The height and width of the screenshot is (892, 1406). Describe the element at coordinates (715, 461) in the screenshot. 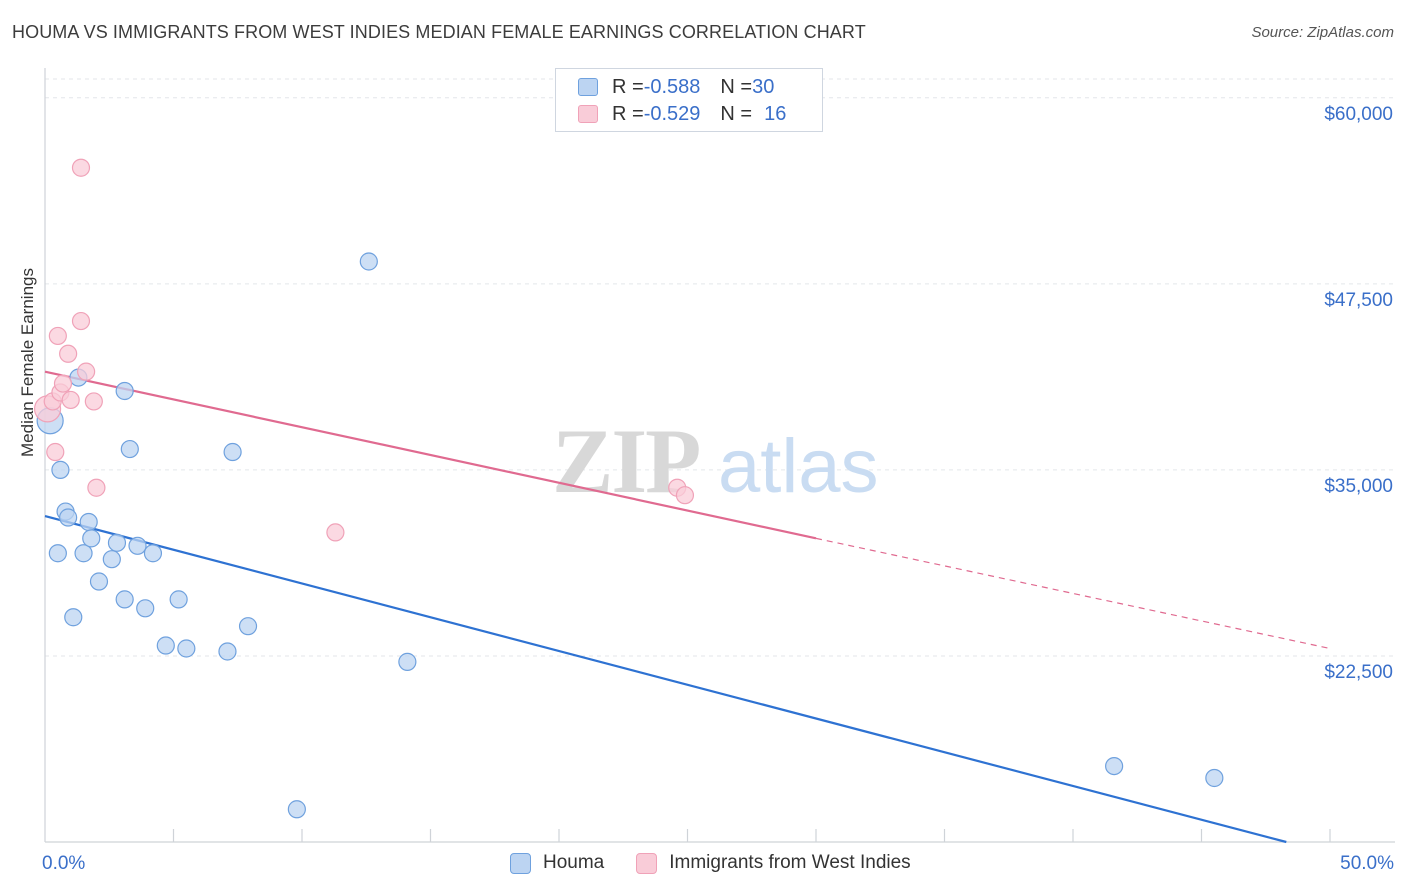

I see `watermark: ZIP atlas` at that location.